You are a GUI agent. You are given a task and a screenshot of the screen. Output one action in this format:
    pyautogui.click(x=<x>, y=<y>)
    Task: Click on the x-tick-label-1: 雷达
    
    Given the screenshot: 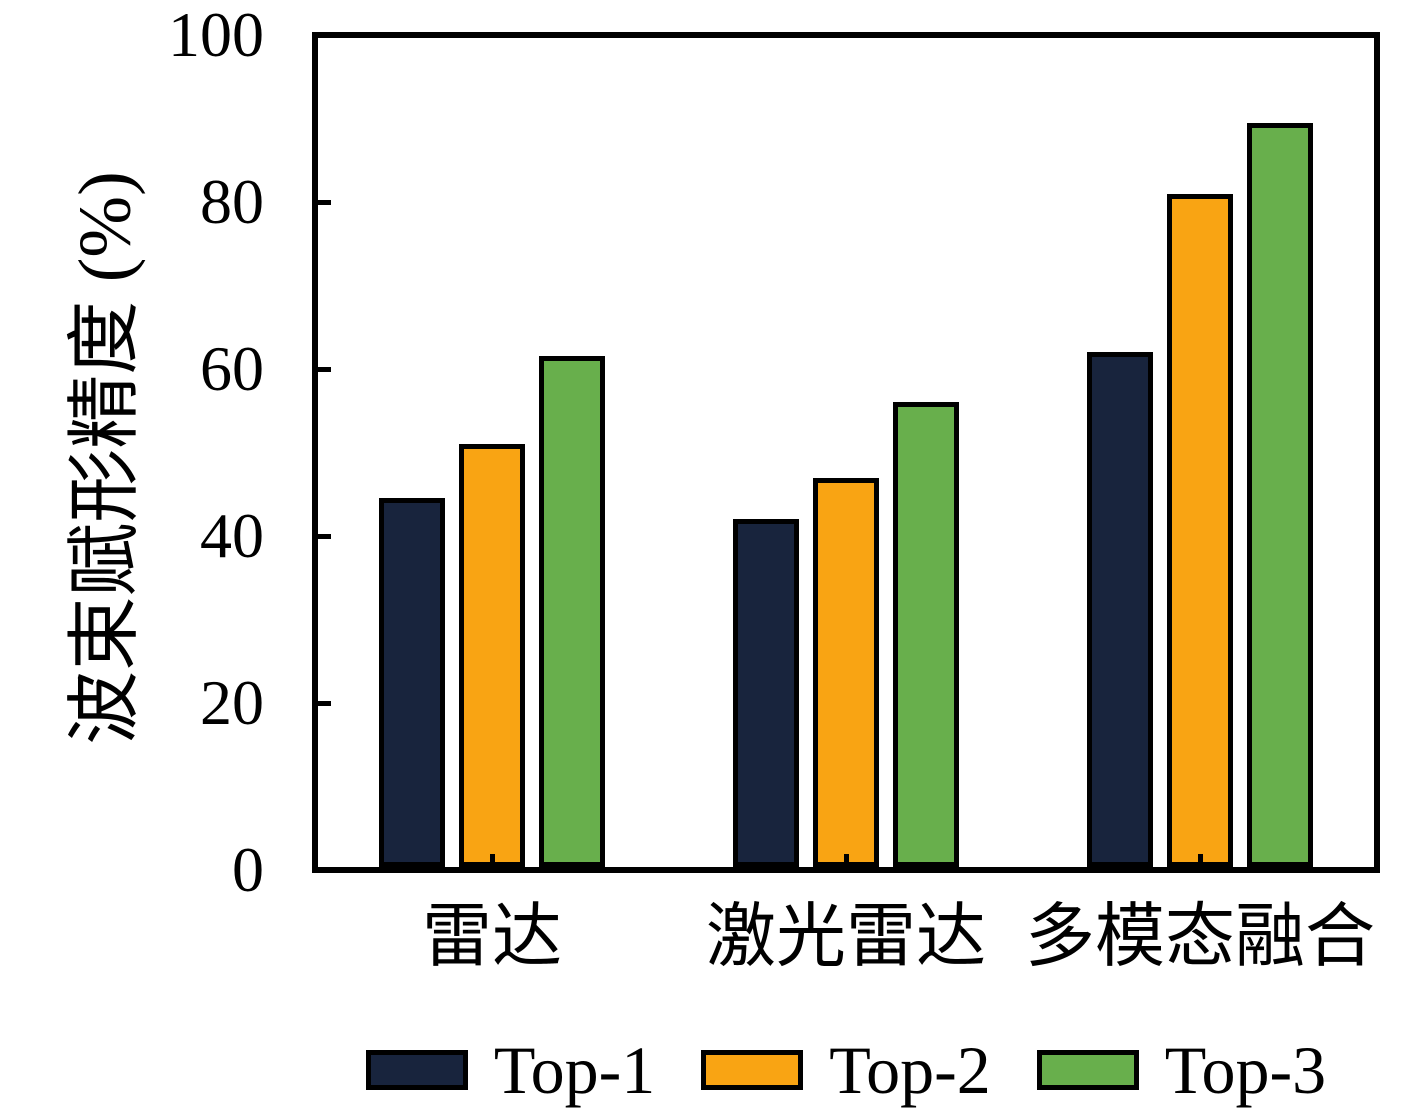 What is the action you would take?
    pyautogui.click(x=492, y=937)
    